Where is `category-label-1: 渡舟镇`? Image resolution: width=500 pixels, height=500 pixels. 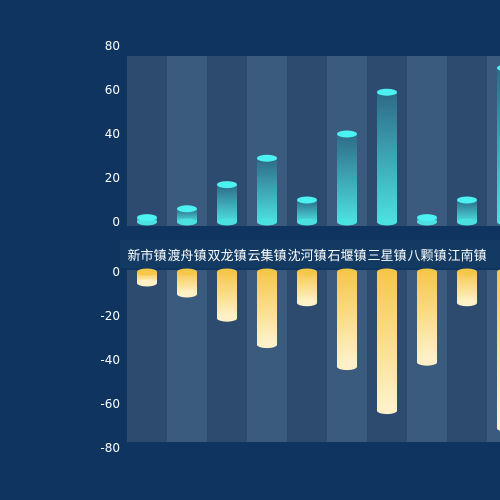 category-label-1: 渡舟镇 is located at coordinates (186, 256).